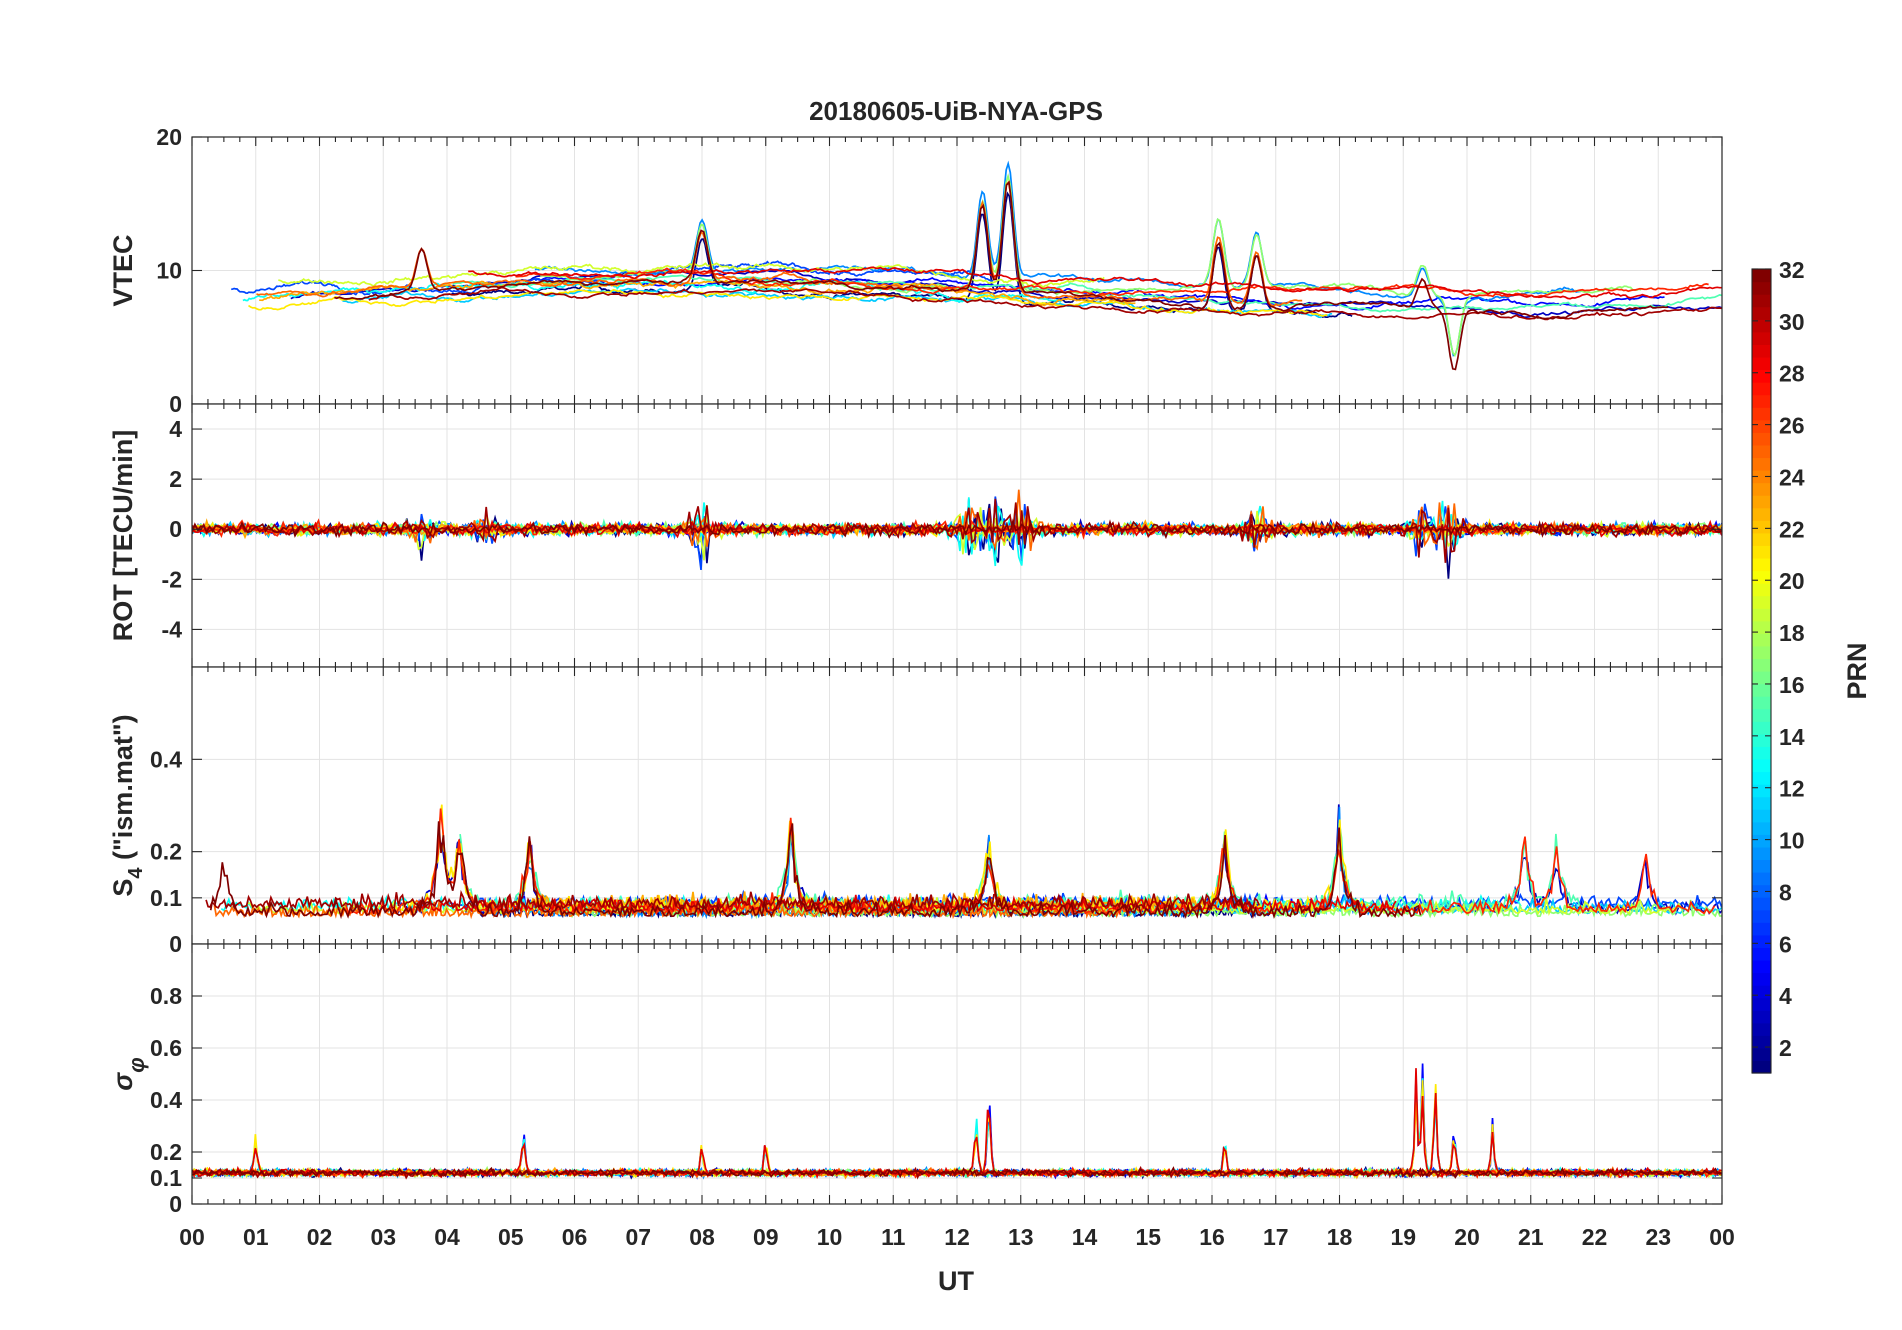 The width and height of the screenshot is (1902, 1330). I want to click on y-tick-label: -4, so click(172, 629).